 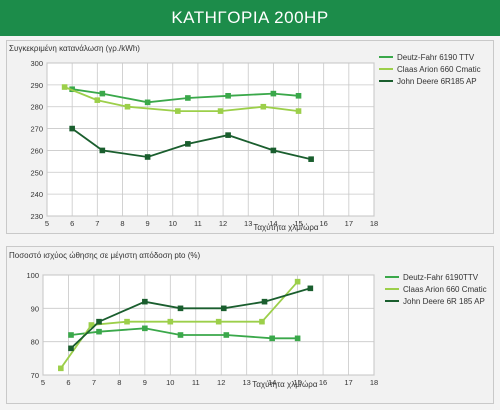 What do you see at coordinates (437, 81) in the screenshot?
I see `legend-label: John Deere 6R185 AP` at bounding box center [437, 81].